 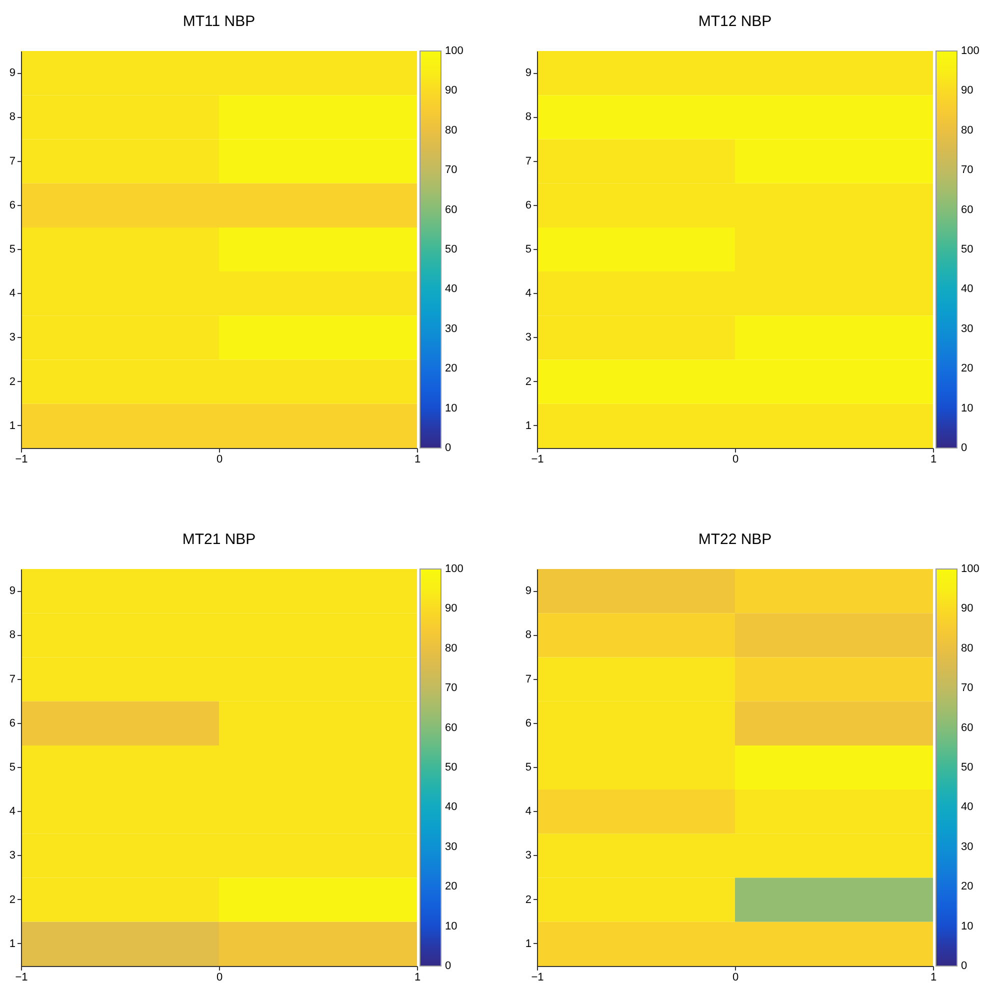 I want to click on chart-title: MT12 NBP, so click(x=735, y=21).